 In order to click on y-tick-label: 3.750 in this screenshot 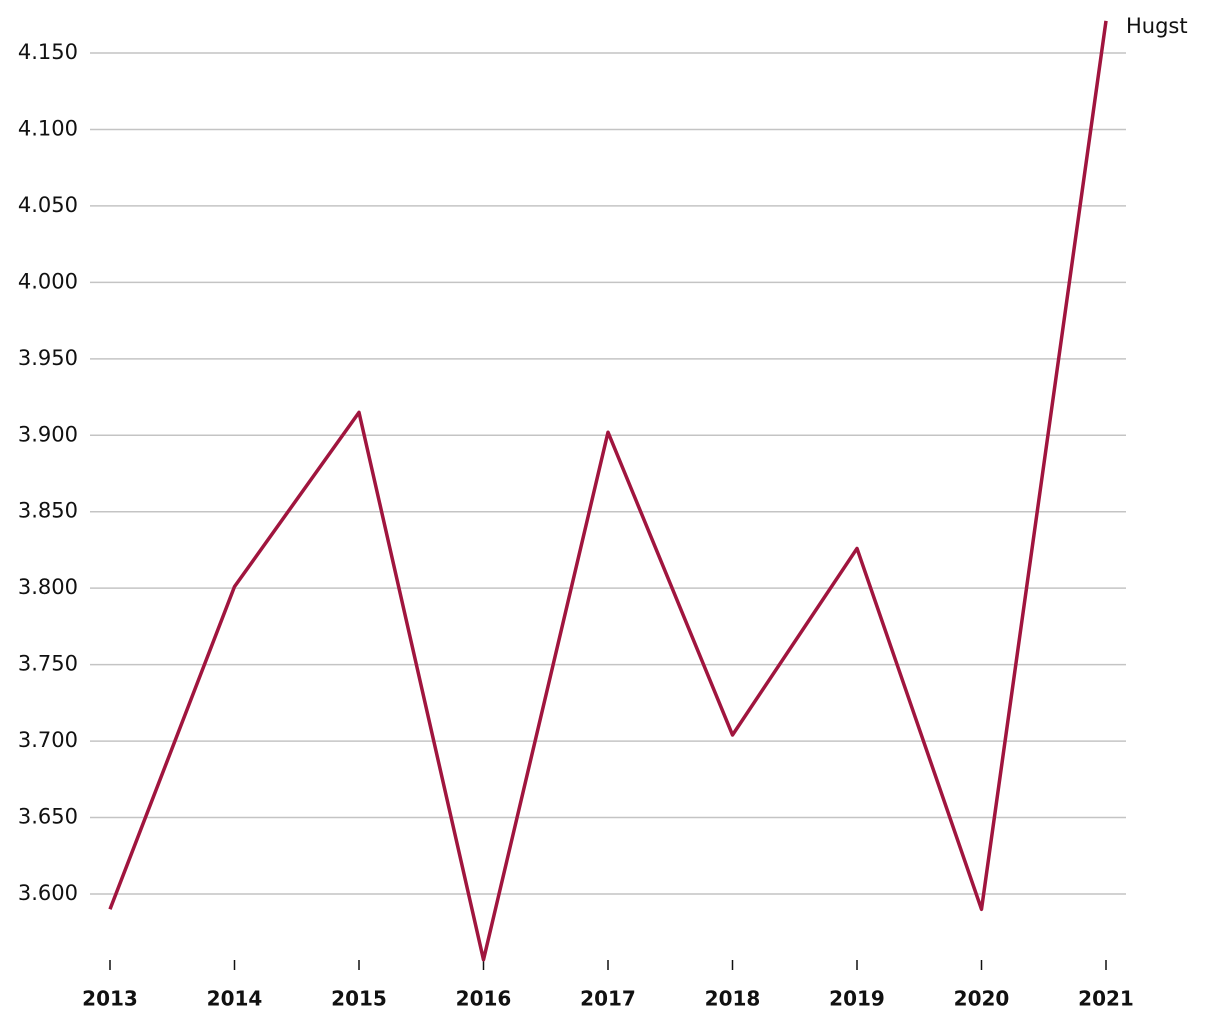, I will do `click(48, 664)`.